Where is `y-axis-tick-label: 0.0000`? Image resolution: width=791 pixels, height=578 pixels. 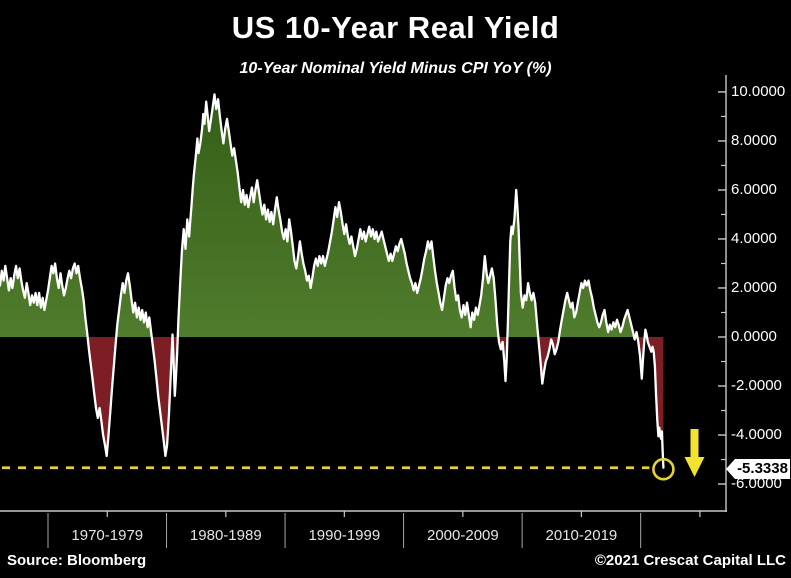
y-axis-tick-label: 0.0000 is located at coordinates (754, 336).